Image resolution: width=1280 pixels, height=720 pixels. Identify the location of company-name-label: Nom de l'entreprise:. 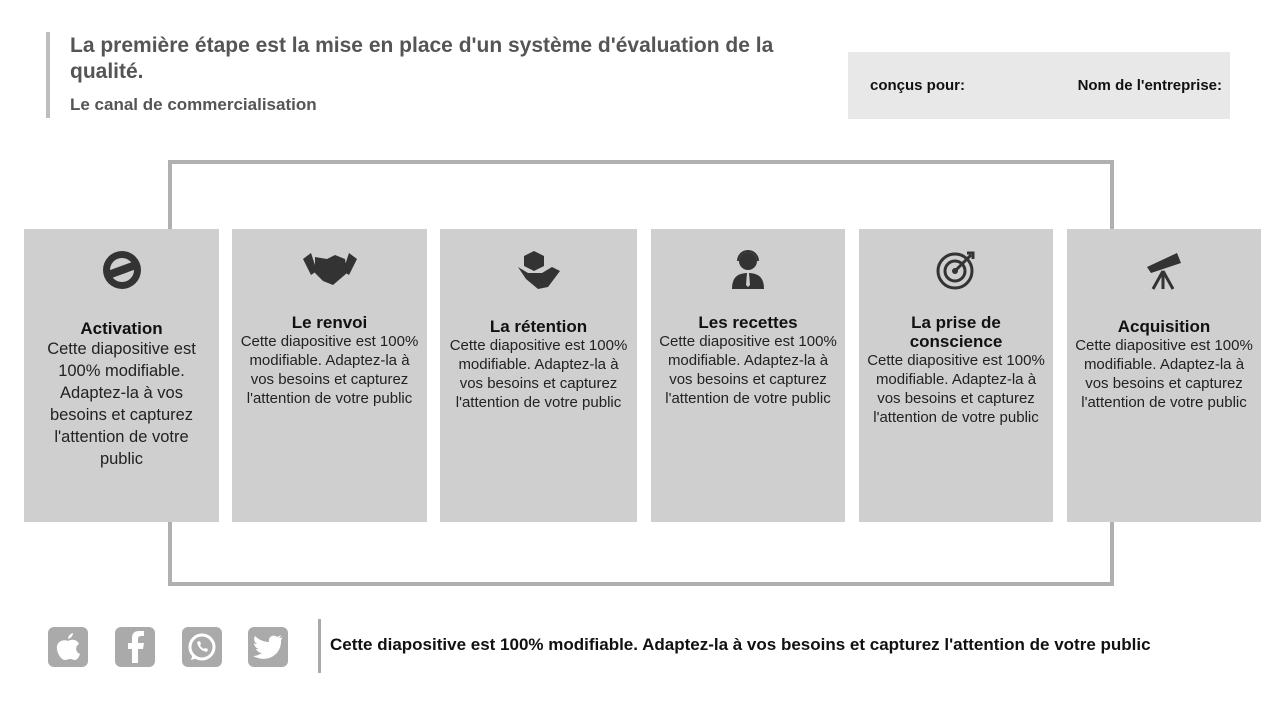
(1149, 85).